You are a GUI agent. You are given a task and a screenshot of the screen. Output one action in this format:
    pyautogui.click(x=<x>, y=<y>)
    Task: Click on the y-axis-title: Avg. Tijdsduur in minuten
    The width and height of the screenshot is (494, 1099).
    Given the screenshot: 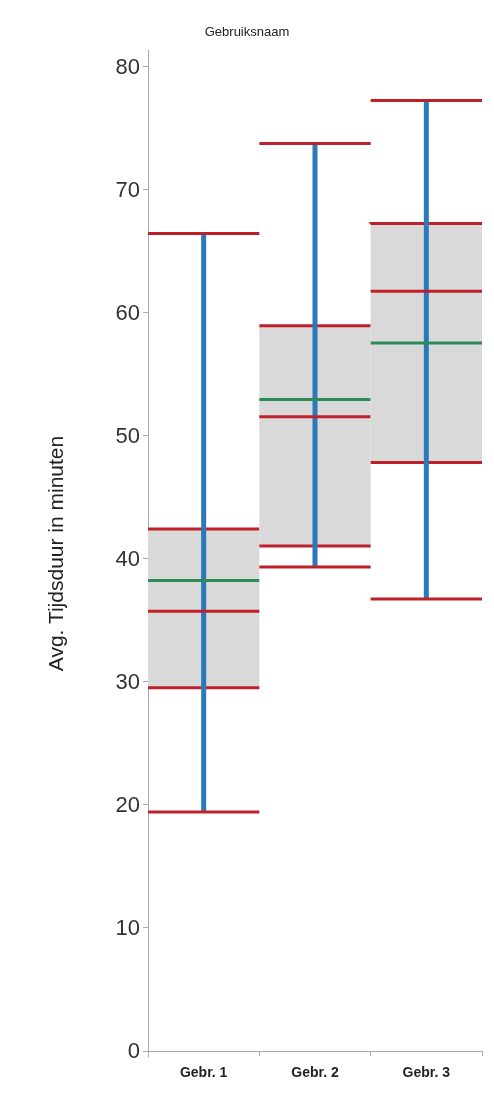 What is the action you would take?
    pyautogui.click(x=55, y=553)
    